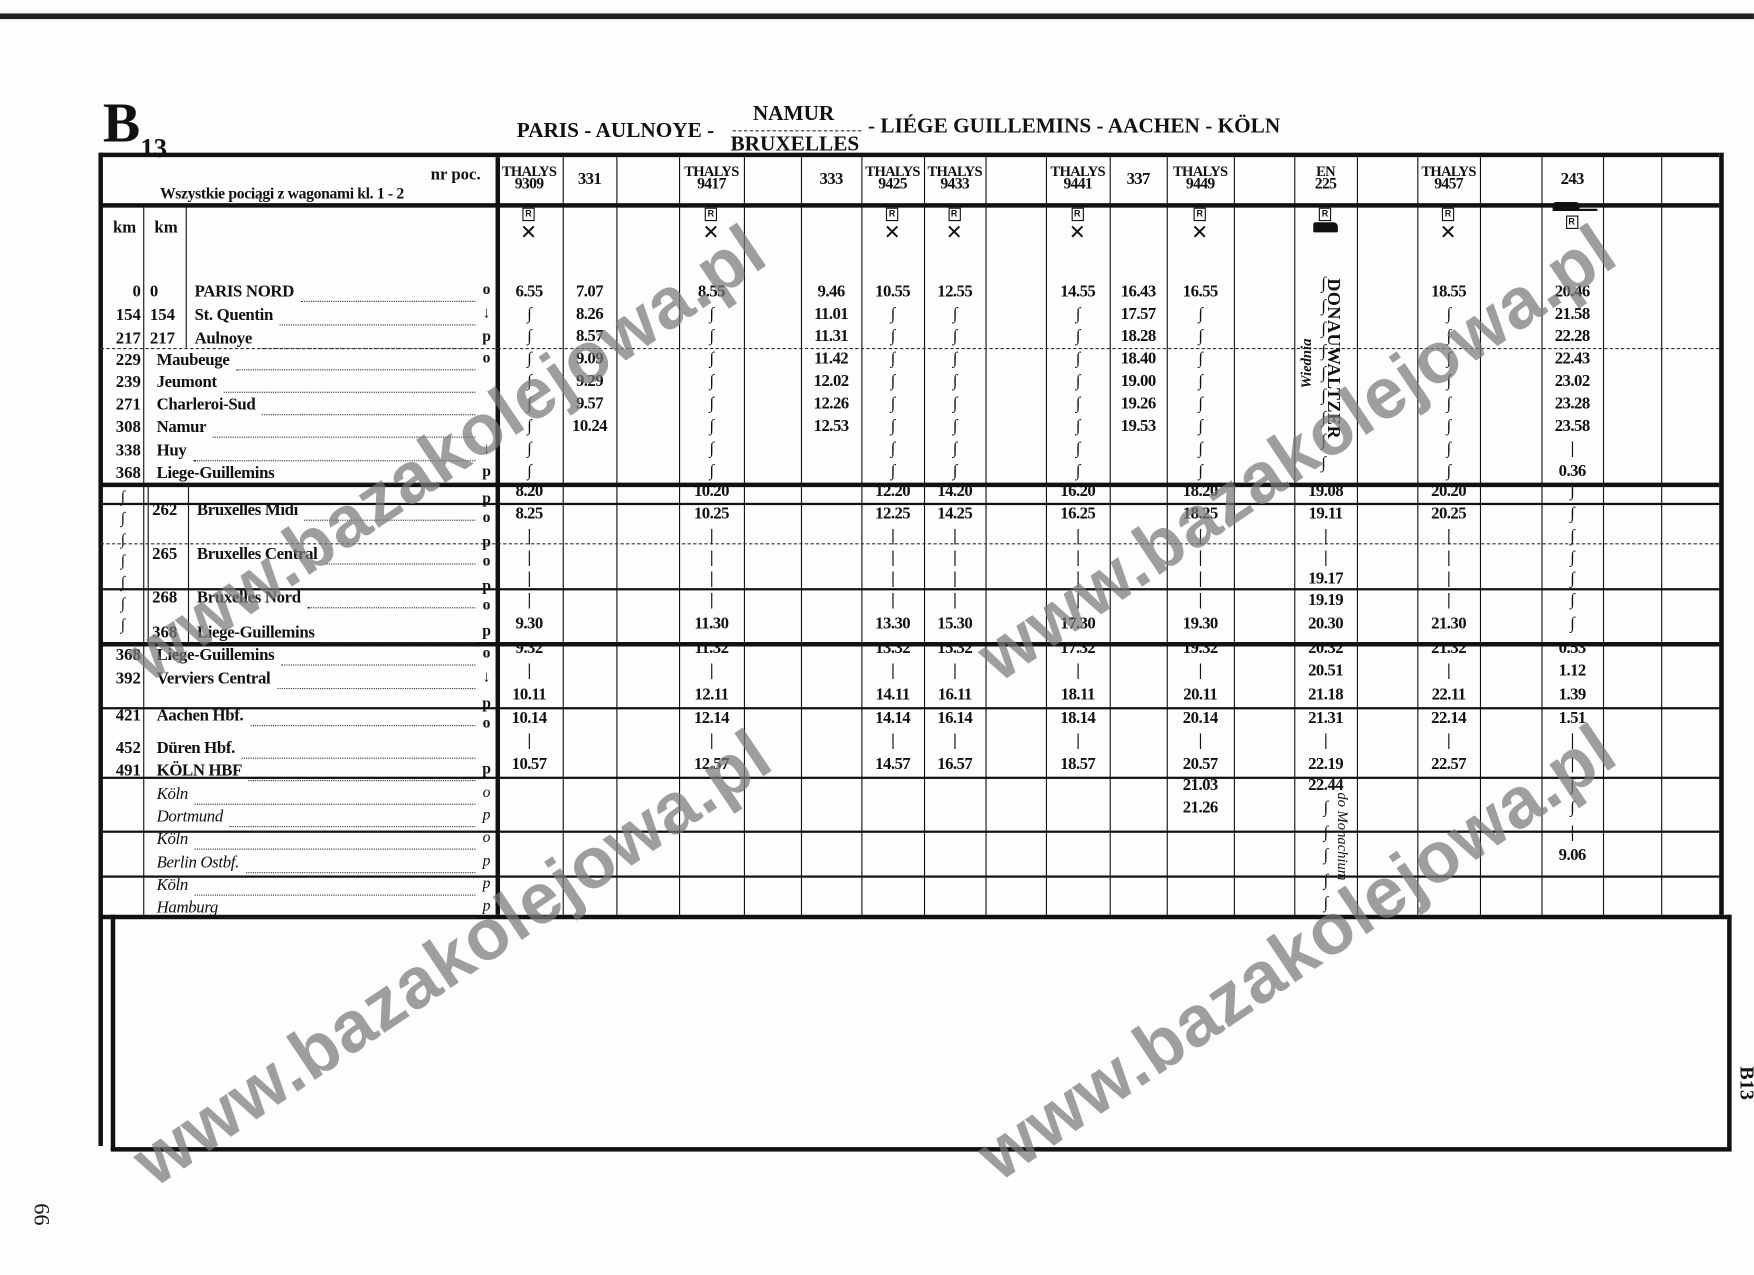 This screenshot has width=1754, height=1275. Describe the element at coordinates (1138, 404) in the screenshot. I see `time-cell: 19.26` at that location.